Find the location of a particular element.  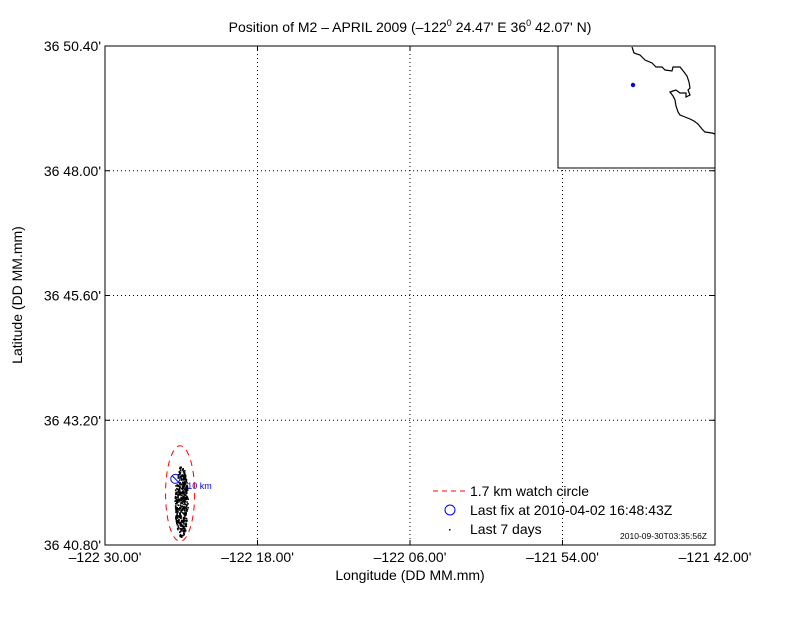

legend-last-7-days-label: Last 7 days is located at coordinates (506, 529).